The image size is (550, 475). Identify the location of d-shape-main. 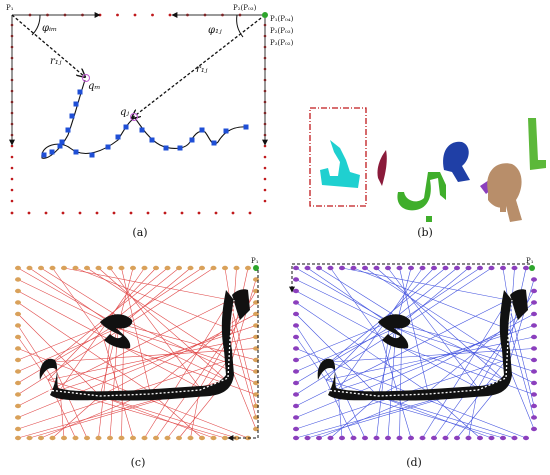
(414, 345).